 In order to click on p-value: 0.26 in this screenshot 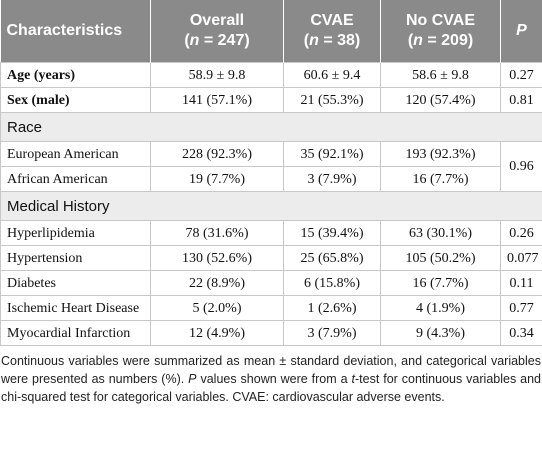, I will do `click(521, 233)`.